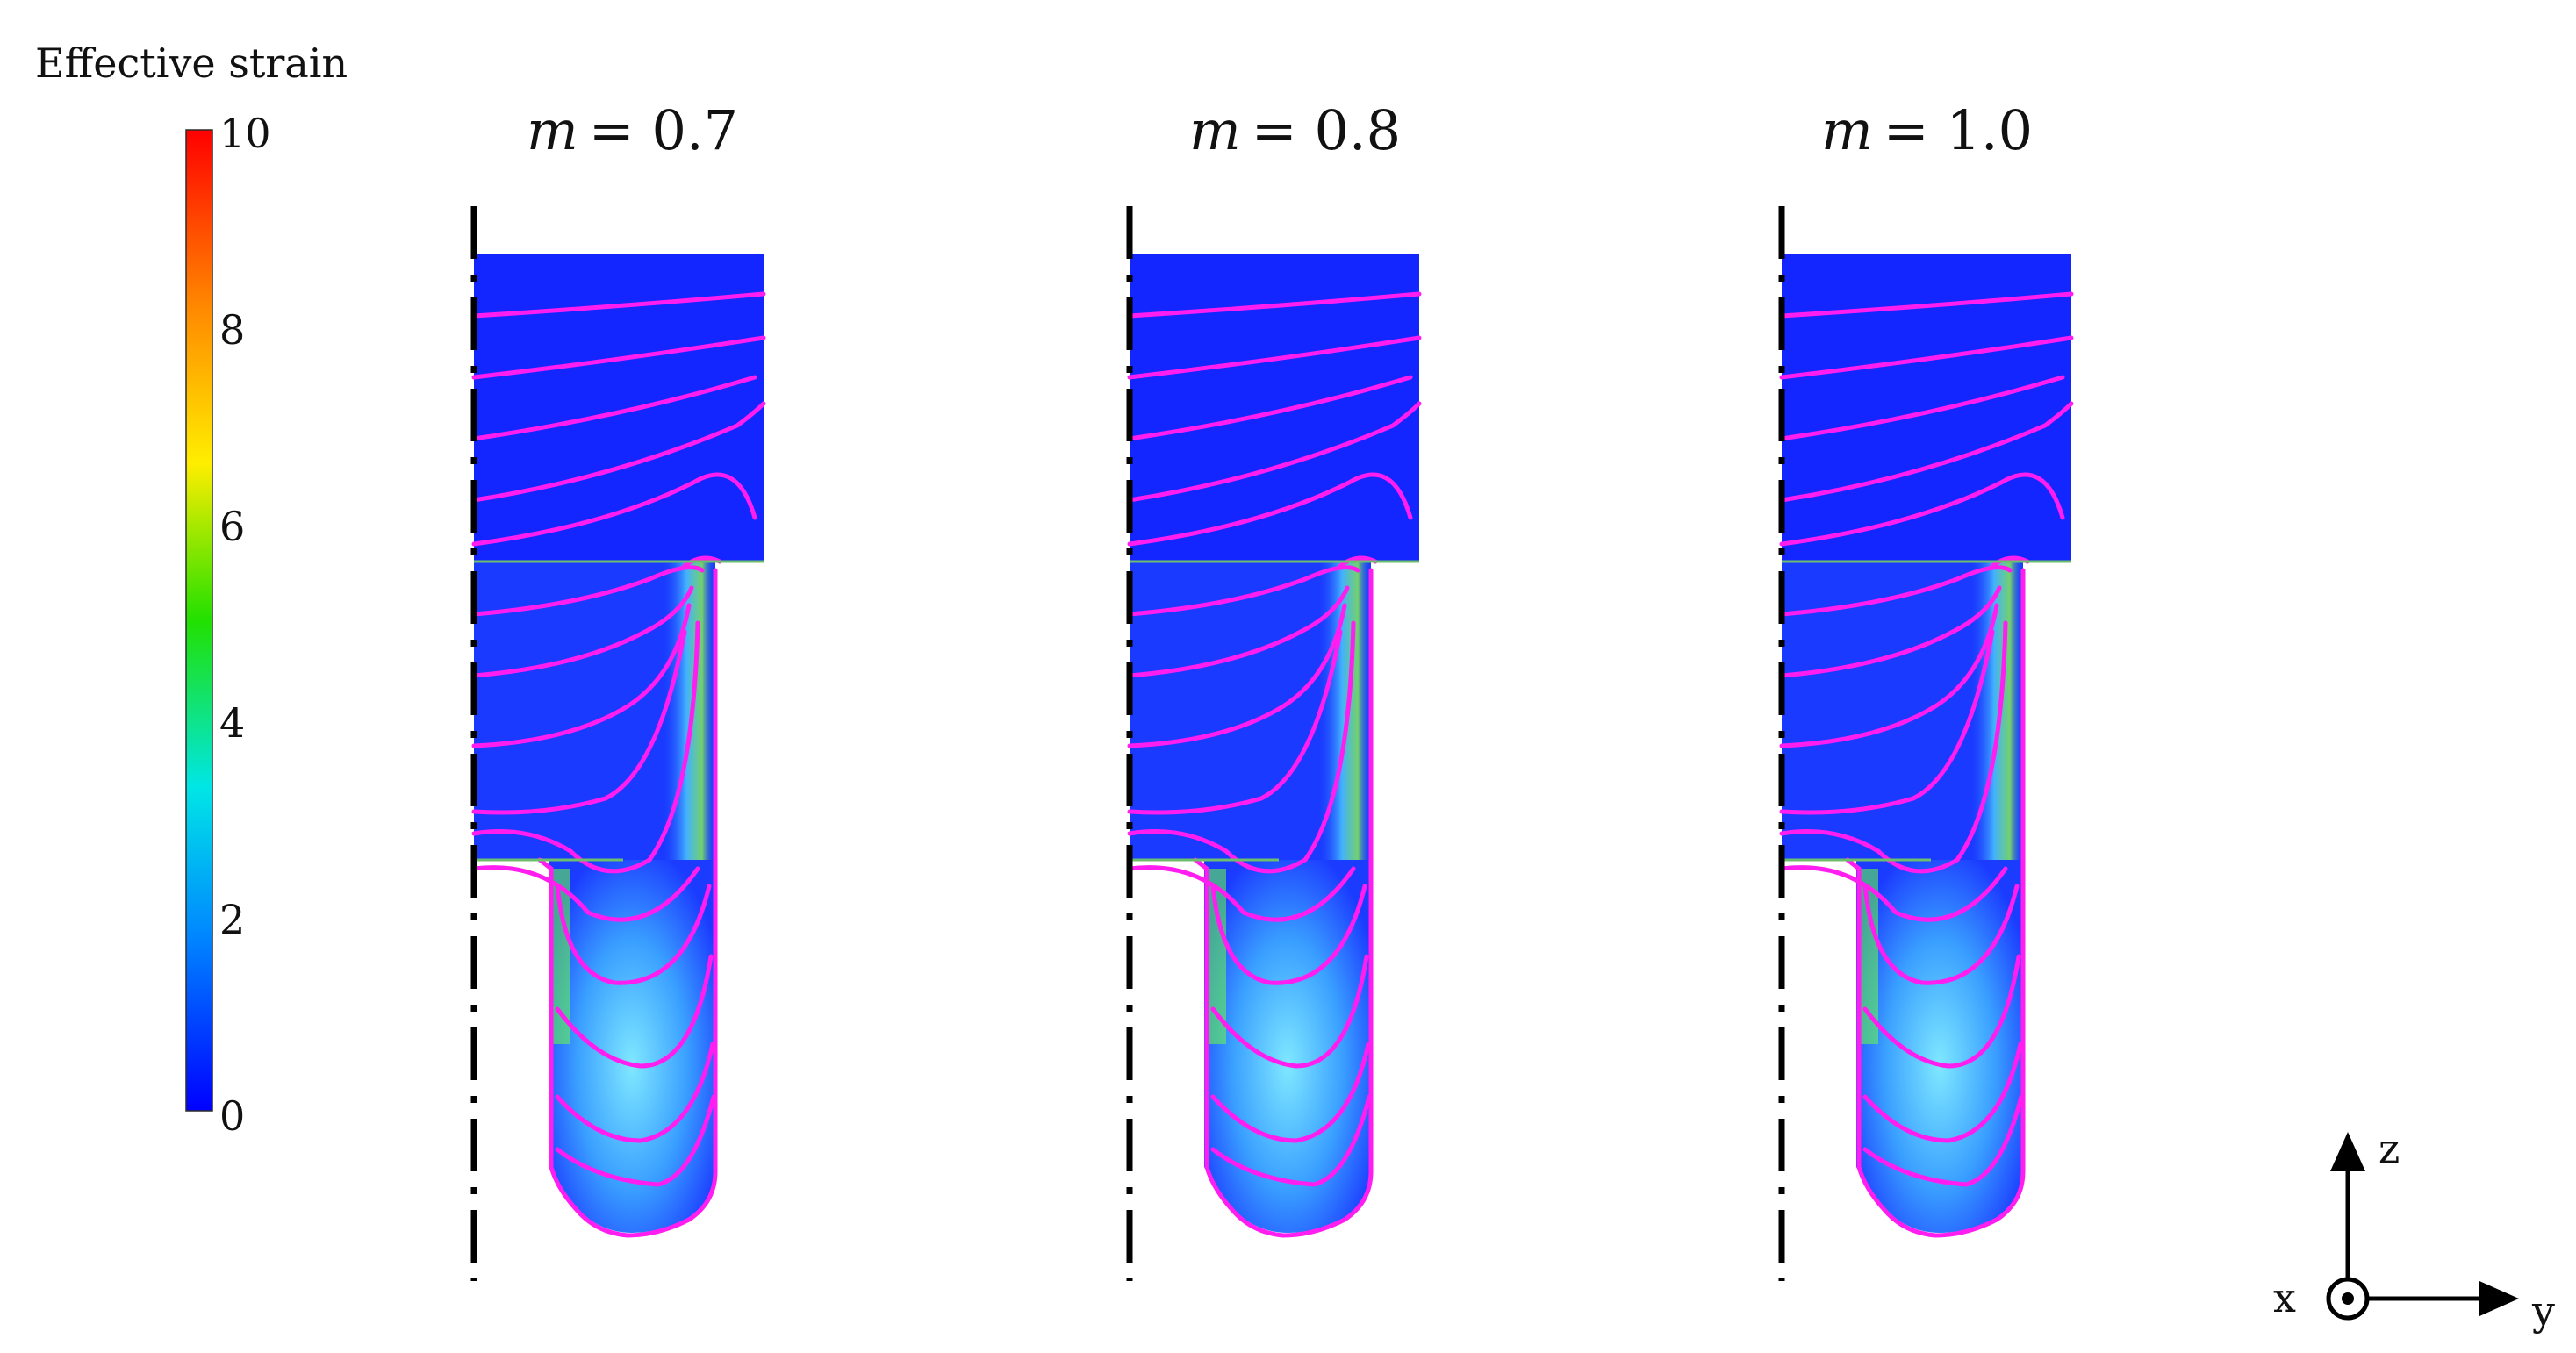 This screenshot has height=1353, width=2576. Describe the element at coordinates (2543, 1311) in the screenshot. I see `y-axis-label: y` at that location.